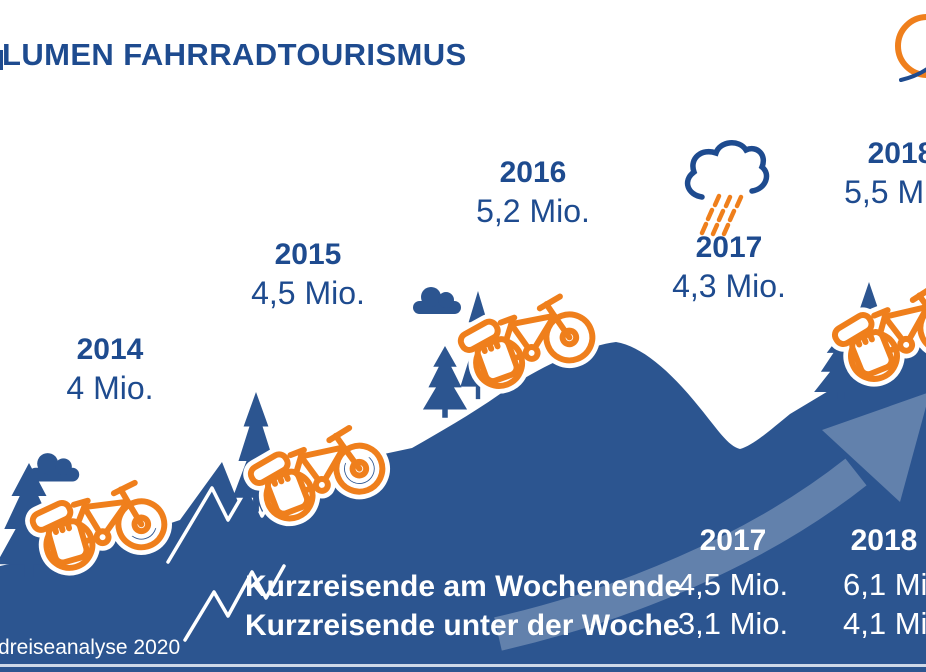  What do you see at coordinates (884, 623) in the screenshot?
I see `table-cell: 4,1 Mio.` at bounding box center [884, 623].